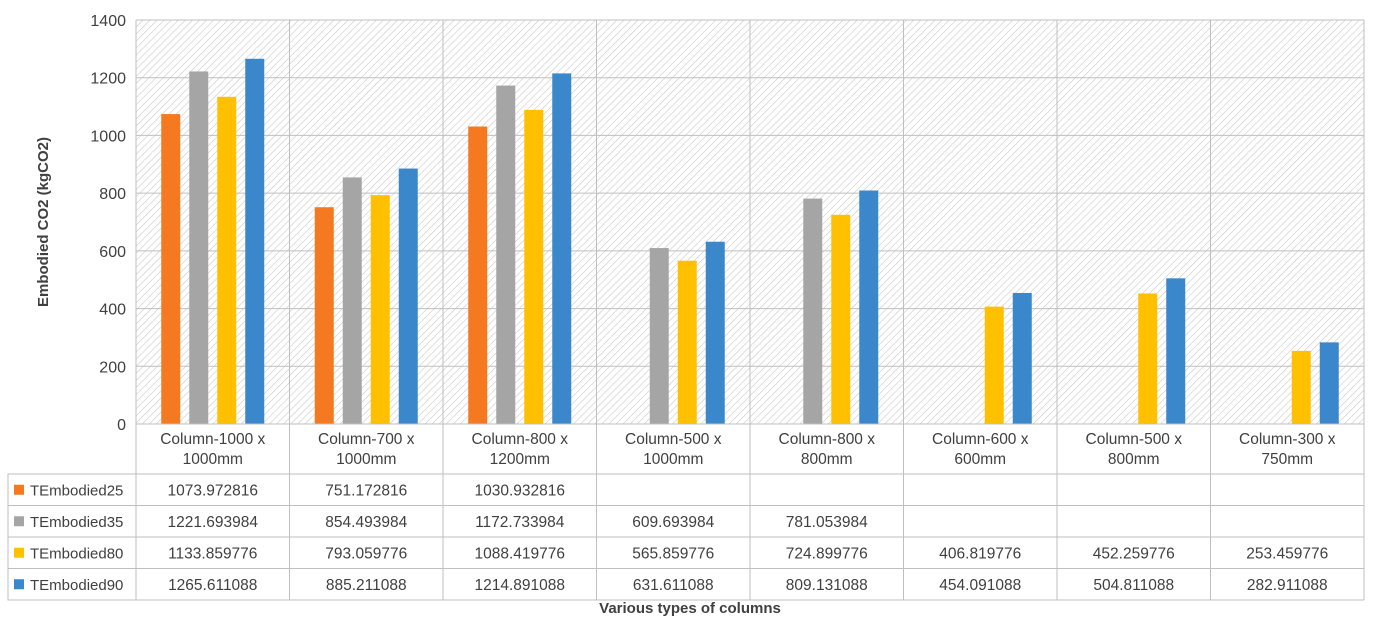  Describe the element at coordinates (980, 449) in the screenshot. I see `x-tick-label: Column-600 x 600mm` at that location.